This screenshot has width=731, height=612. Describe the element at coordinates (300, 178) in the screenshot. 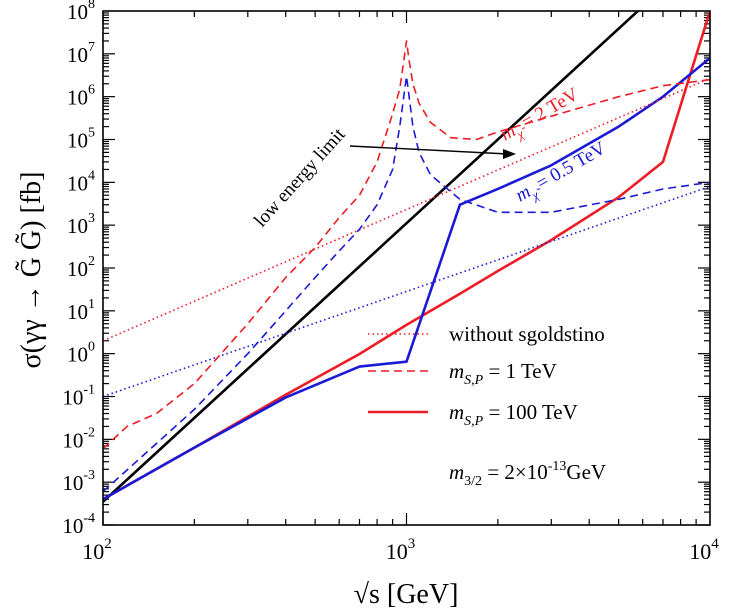

I see `low-energy-limit-label: low energy limit` at that location.